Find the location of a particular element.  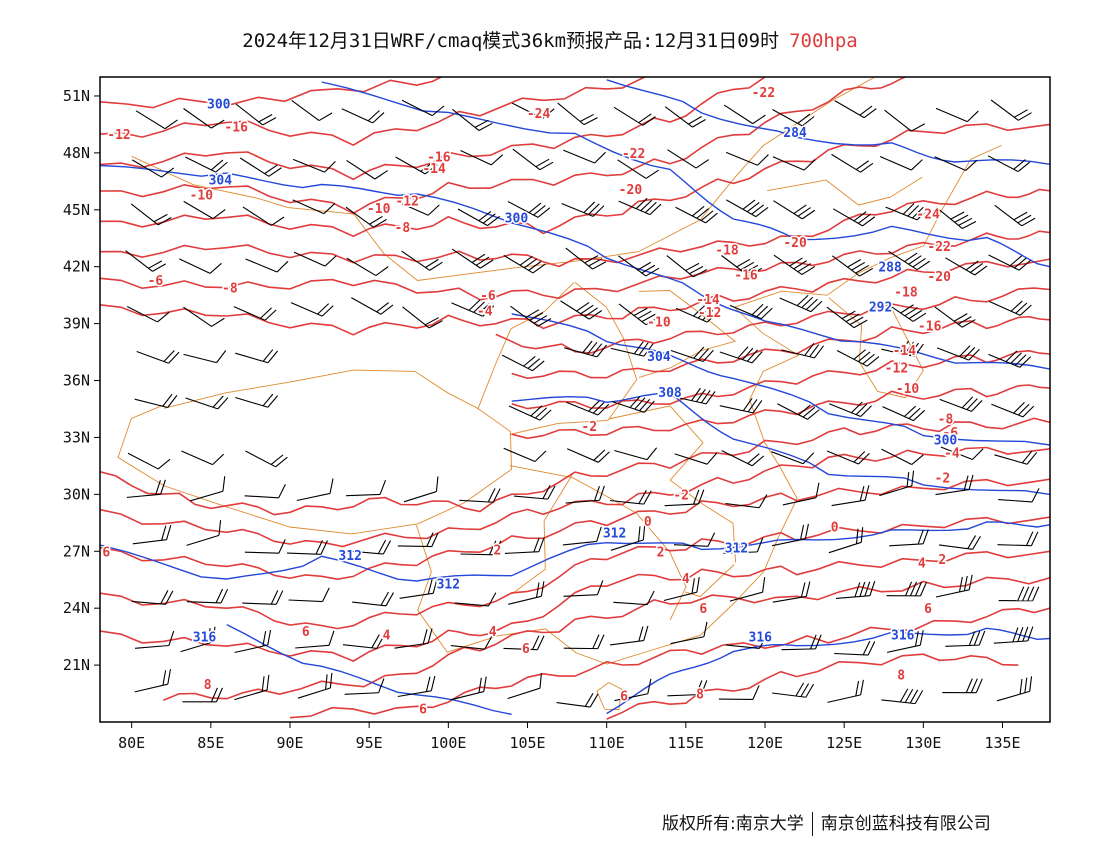

x-tick-label: 105E is located at coordinates (527, 743).